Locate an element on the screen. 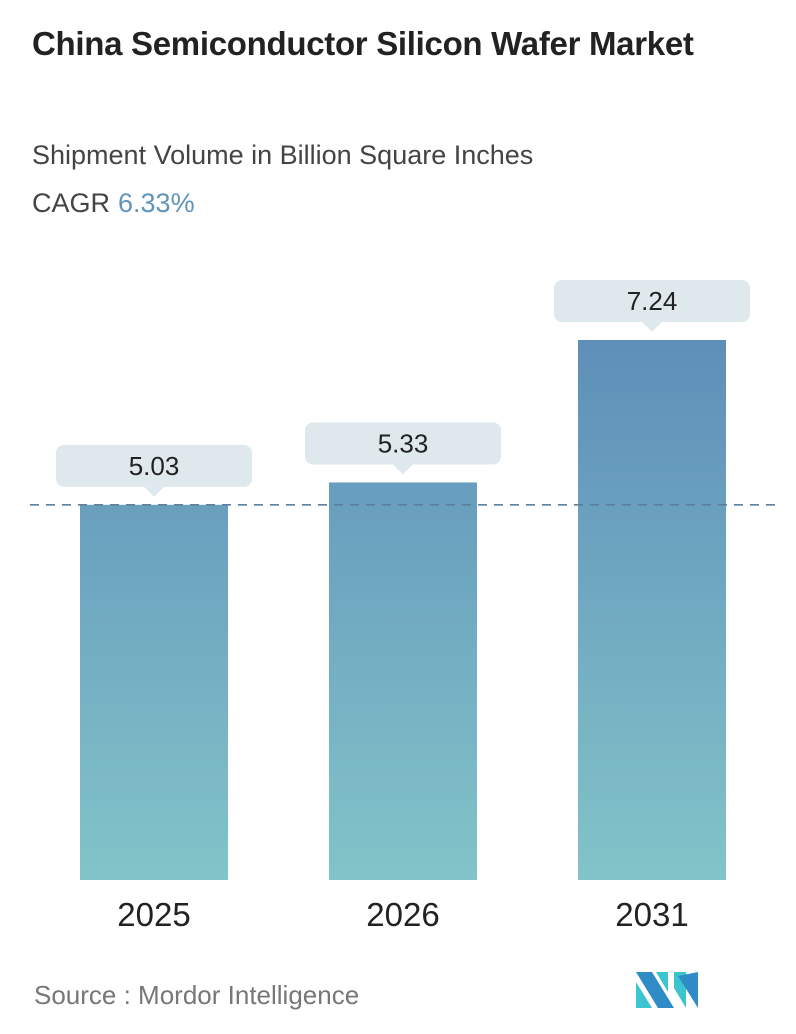  mordor-intelligence-logo is located at coordinates (667, 990).